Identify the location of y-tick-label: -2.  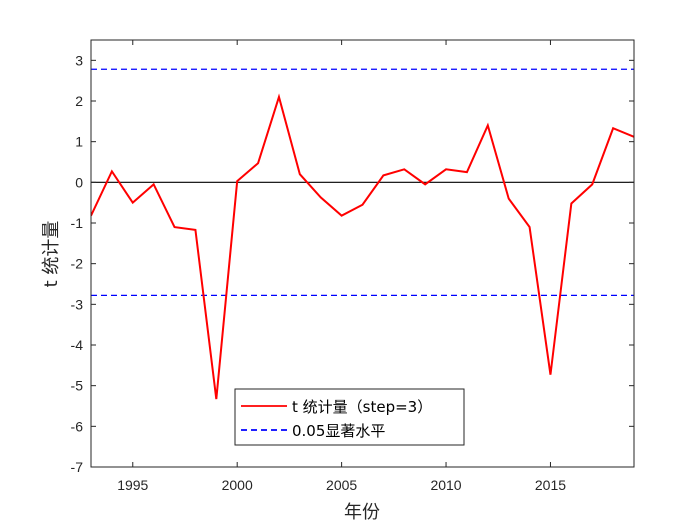
(77, 264).